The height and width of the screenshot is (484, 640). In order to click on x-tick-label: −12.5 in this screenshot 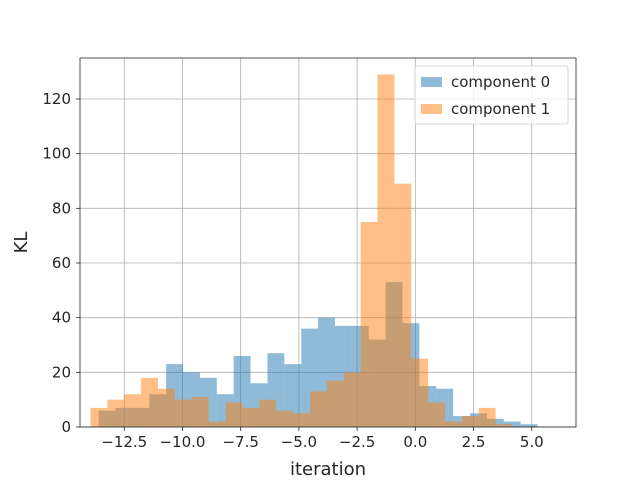, I will do `click(124, 442)`.